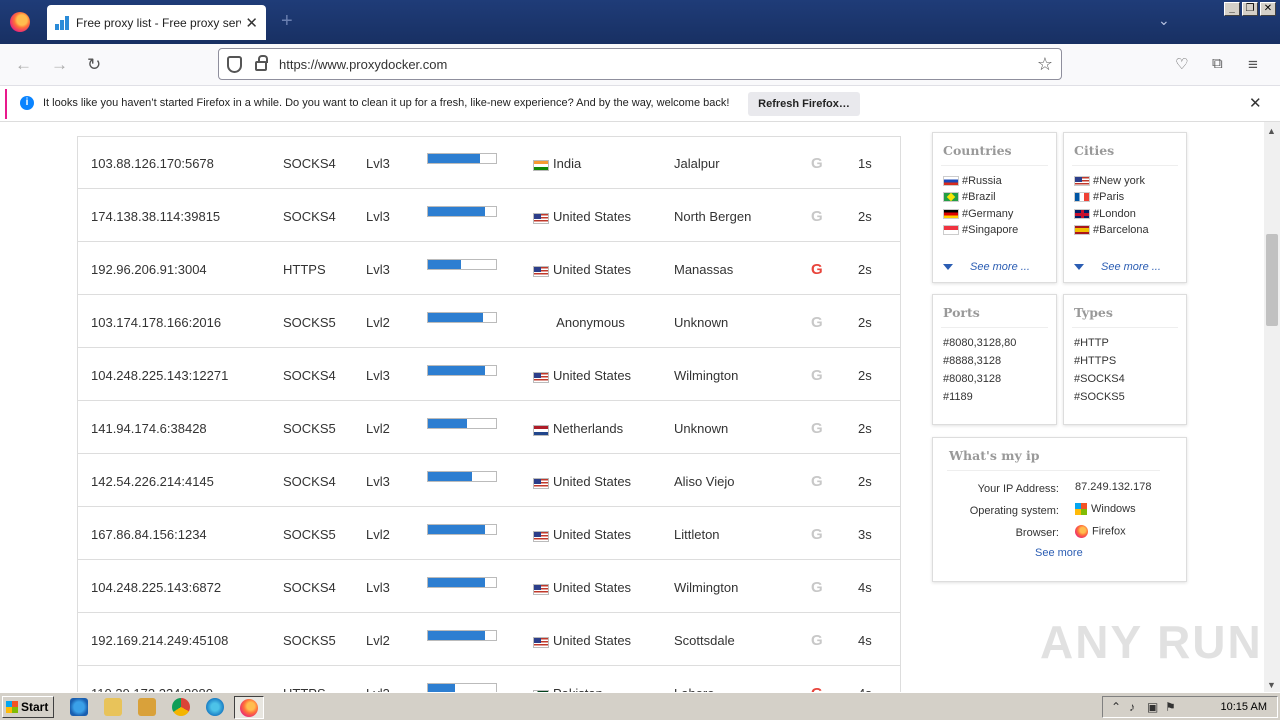  Describe the element at coordinates (1164, 20) in the screenshot. I see `list-all-tabs-chevron-icon: ⌄` at that location.